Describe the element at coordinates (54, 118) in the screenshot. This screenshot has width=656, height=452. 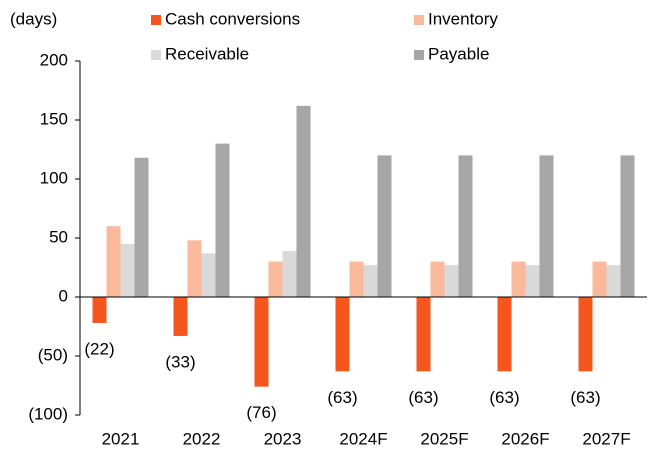
I see `y-tick-label: 150` at that location.